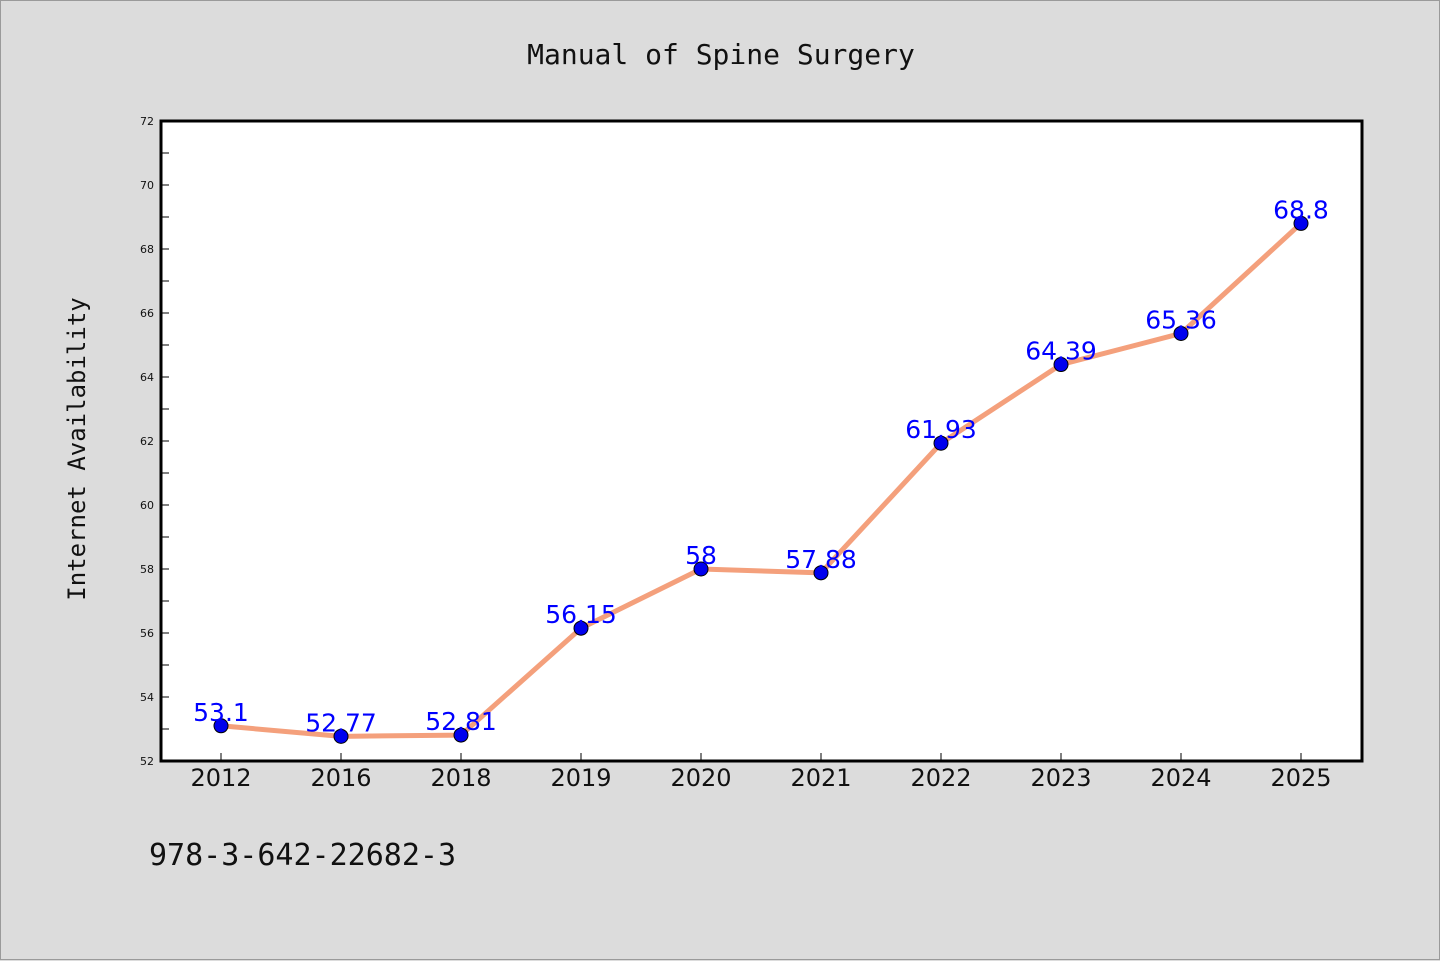  I want to click on data-label: 56.15, so click(581, 614).